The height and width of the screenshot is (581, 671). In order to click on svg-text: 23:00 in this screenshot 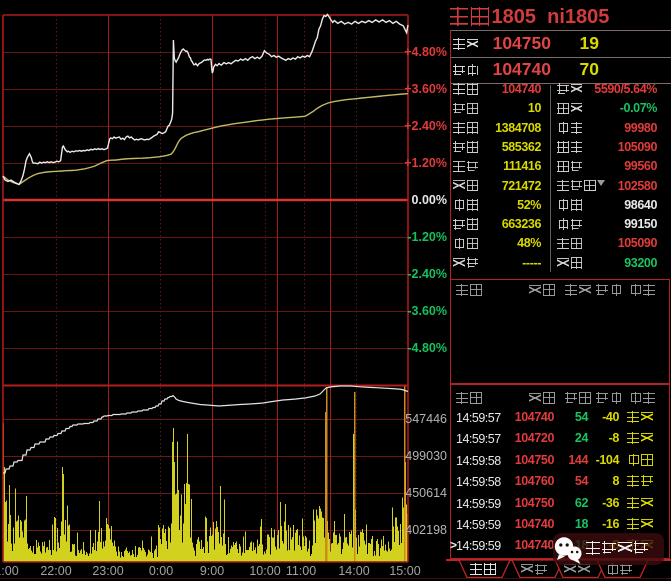, I will do `click(107, 571)`.